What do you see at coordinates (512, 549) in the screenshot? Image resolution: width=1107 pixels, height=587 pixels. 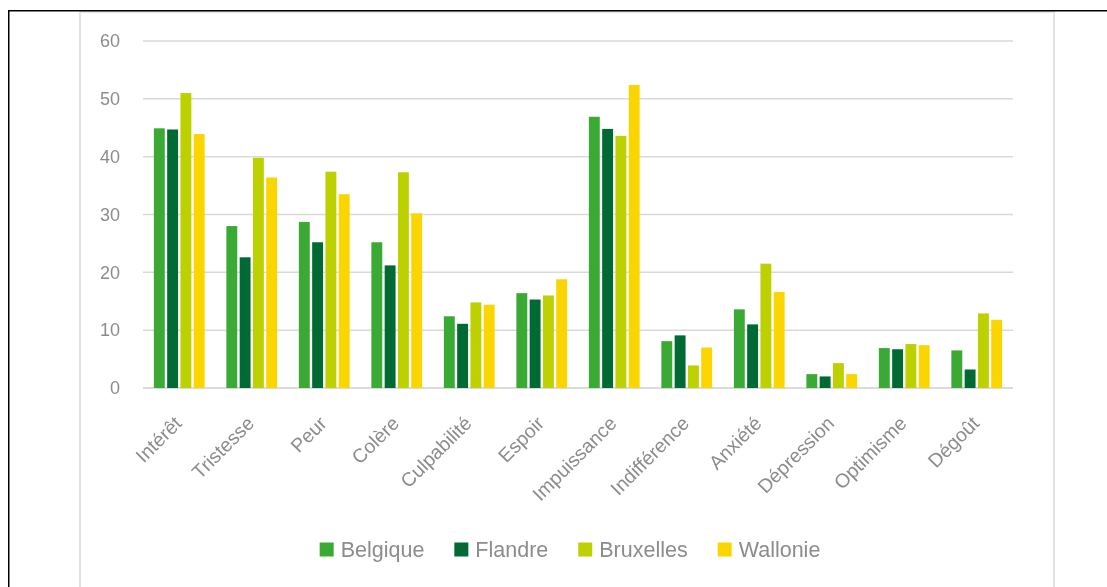 I see `legend-label: Flandre` at bounding box center [512, 549].